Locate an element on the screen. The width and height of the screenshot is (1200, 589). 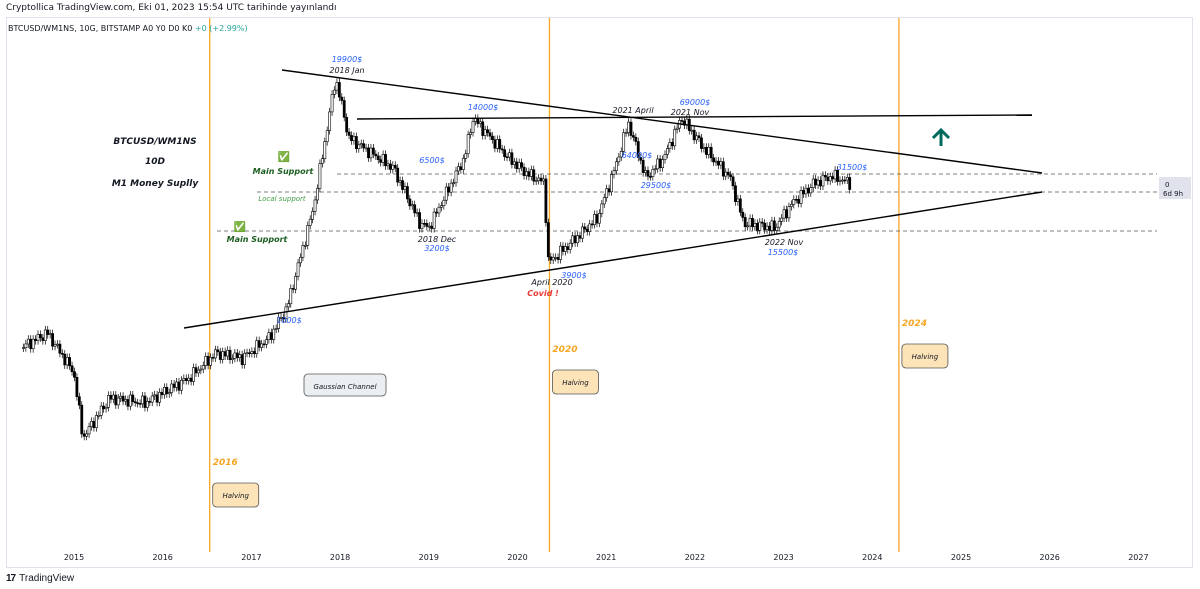
price-caption: 2021 April is located at coordinates (633, 110).